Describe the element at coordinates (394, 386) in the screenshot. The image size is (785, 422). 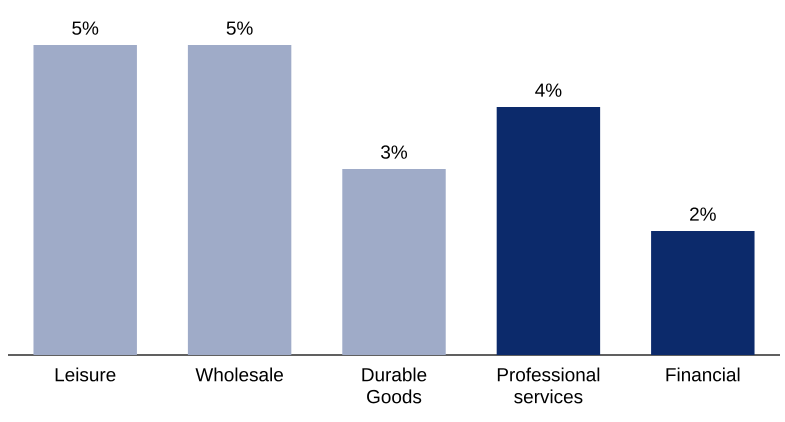
I see `x-tick-label: Durable Goods` at that location.